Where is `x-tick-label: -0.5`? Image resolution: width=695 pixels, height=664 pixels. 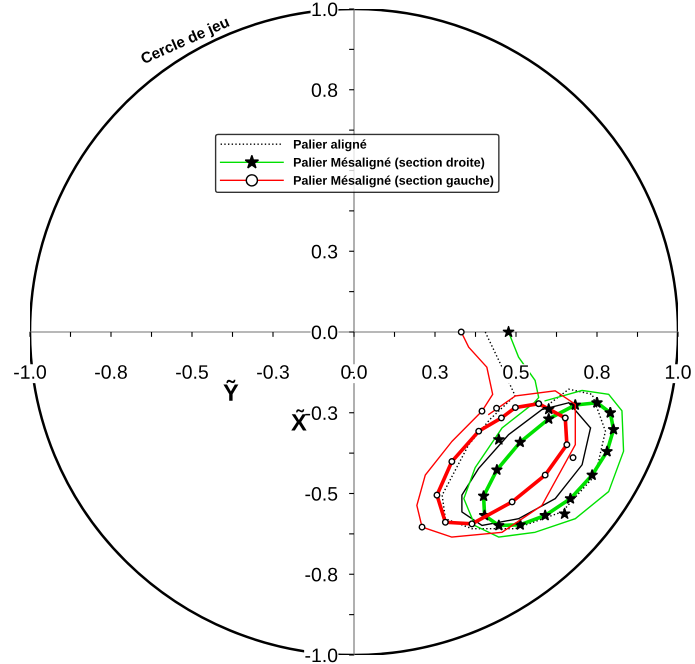 x-tick-label: -0.5 is located at coordinates (192, 372).